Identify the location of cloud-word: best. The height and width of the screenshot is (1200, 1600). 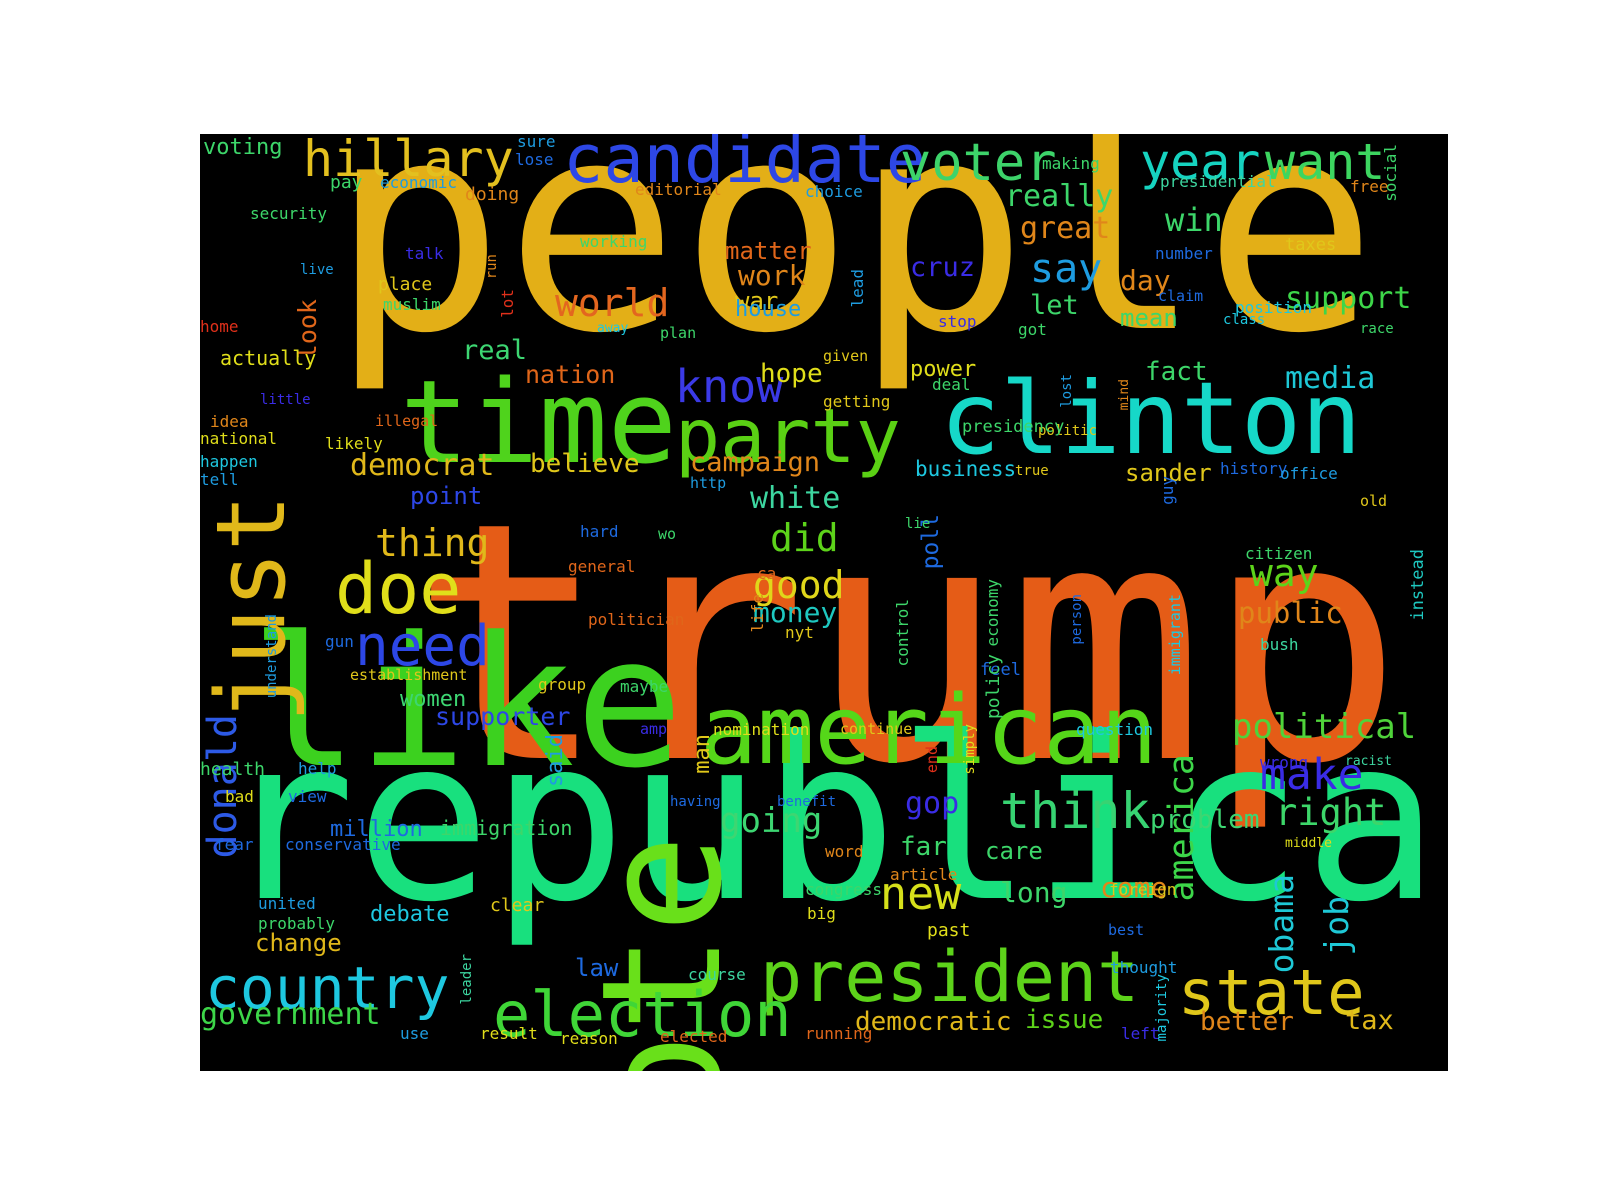
(1126, 930).